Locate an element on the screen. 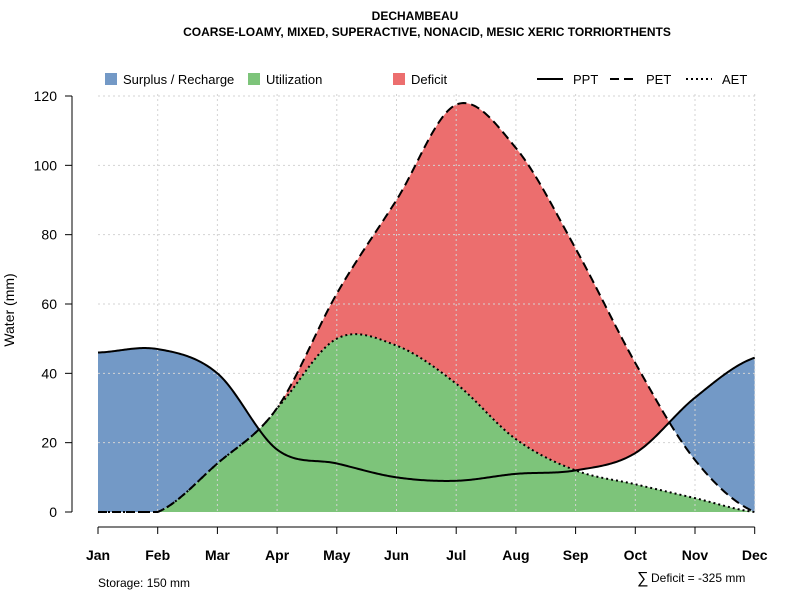 The image size is (800, 600). x-tick-label: Aug is located at coordinates (515, 555).